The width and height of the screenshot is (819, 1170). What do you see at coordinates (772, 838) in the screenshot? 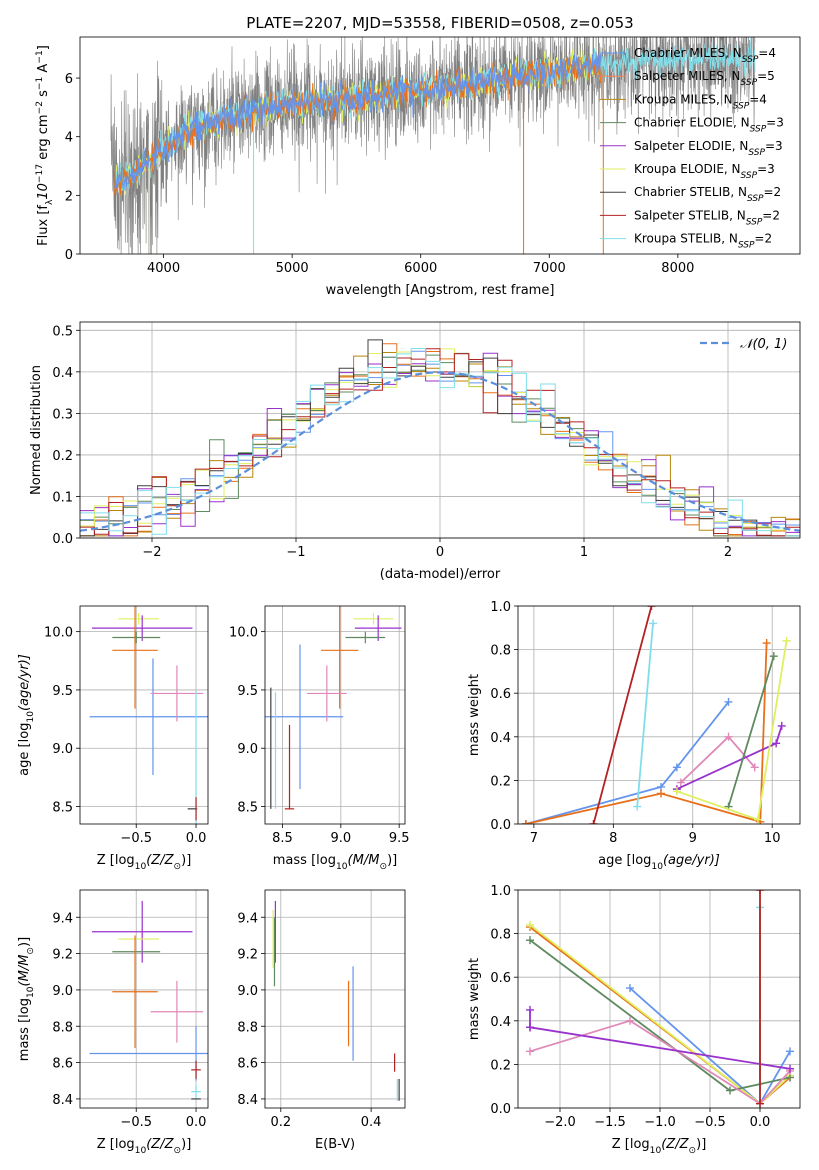
I see `x-tick-label: 10` at bounding box center [772, 838].